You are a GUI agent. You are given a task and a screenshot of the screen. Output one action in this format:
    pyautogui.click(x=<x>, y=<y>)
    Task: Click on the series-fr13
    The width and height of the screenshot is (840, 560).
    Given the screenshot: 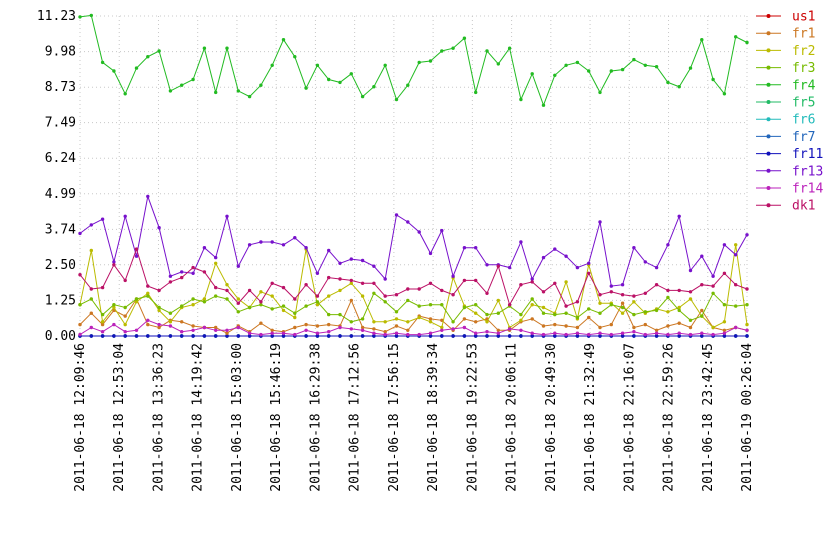 What is the action you would take?
    pyautogui.click(x=413, y=241)
    